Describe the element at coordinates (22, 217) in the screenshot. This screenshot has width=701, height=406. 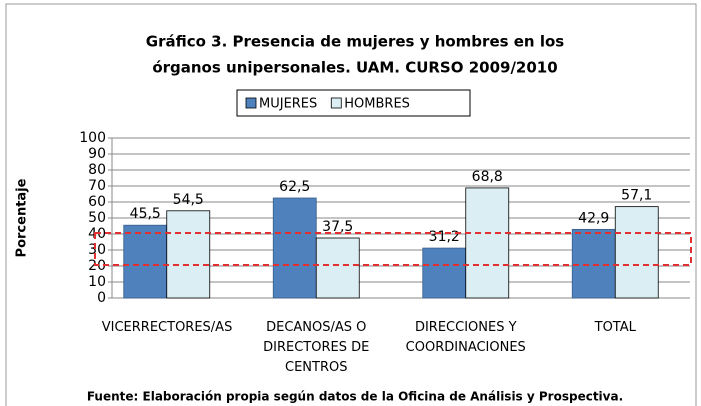
I see `y-axis-label: Porcentaje` at that location.